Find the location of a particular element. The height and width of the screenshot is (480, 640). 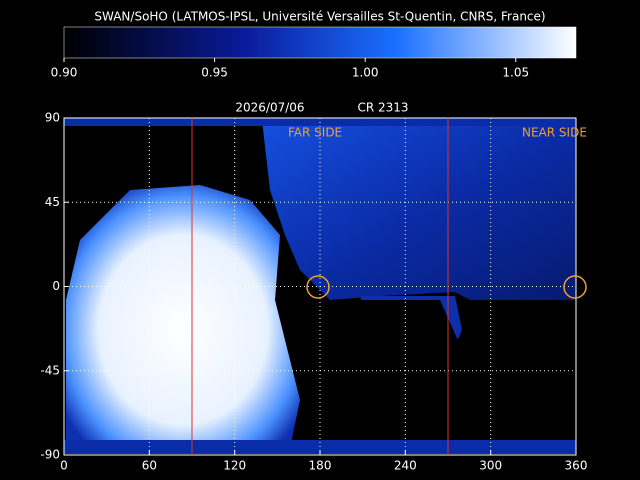

colorbar-ticks: 0.90 0.95 1.00 1.05 is located at coordinates (290, 69).